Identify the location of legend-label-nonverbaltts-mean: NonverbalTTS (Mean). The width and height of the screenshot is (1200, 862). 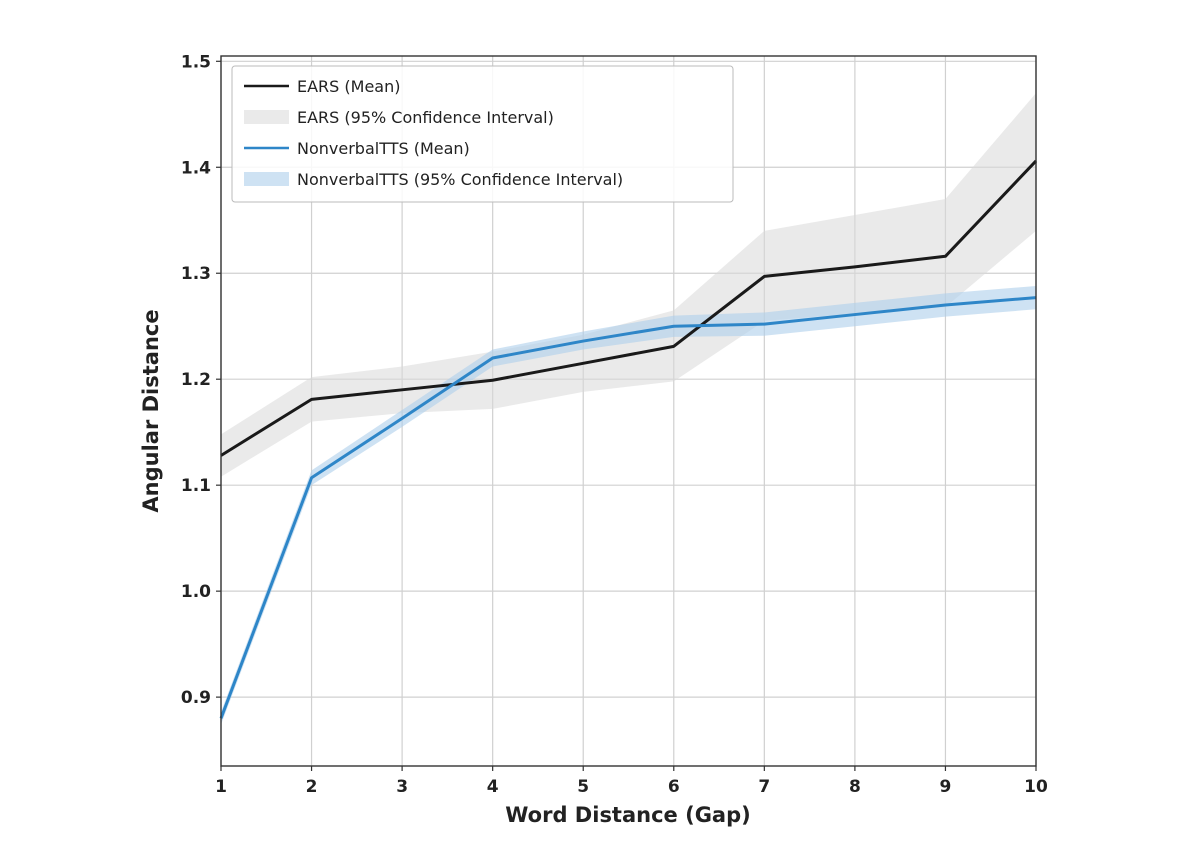
(383, 148).